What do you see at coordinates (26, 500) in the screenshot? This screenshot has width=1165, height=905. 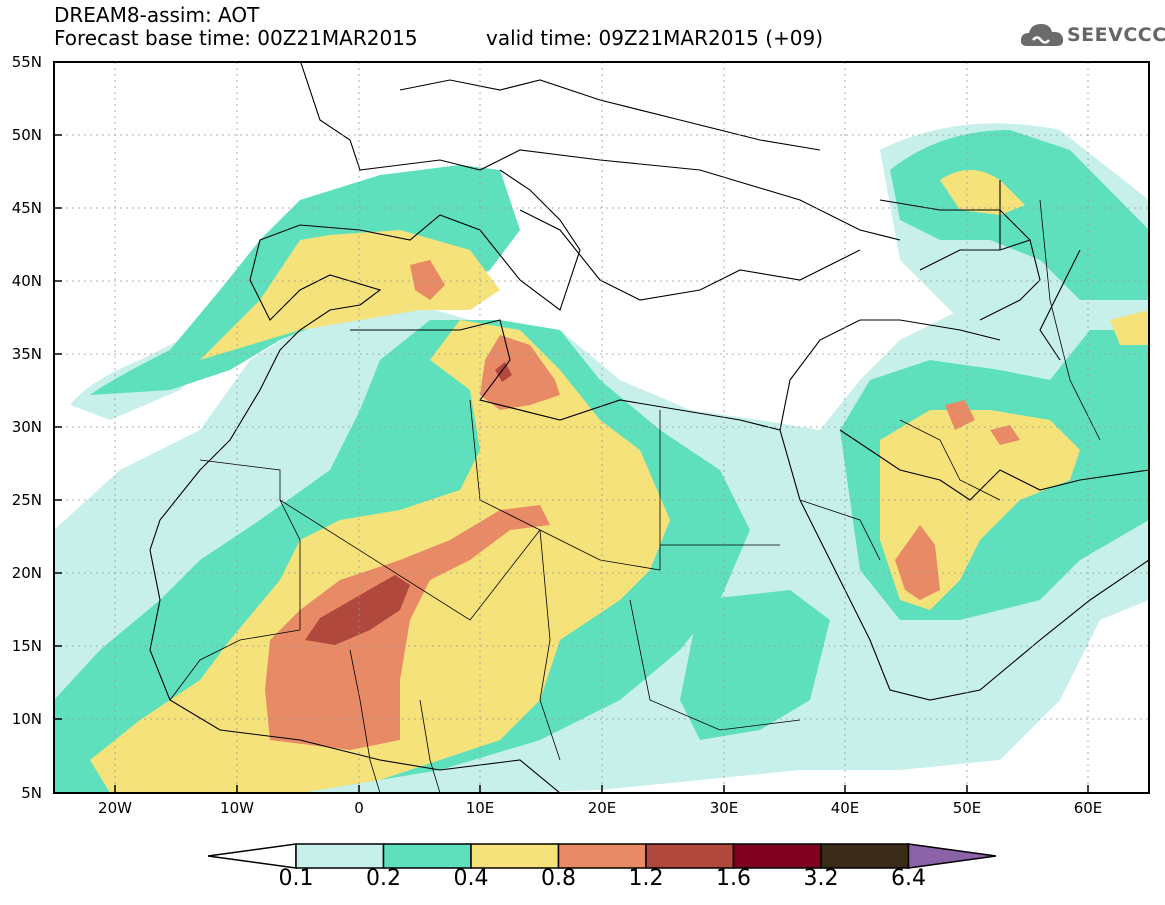 I see `lat-label: 25N` at bounding box center [26, 500].